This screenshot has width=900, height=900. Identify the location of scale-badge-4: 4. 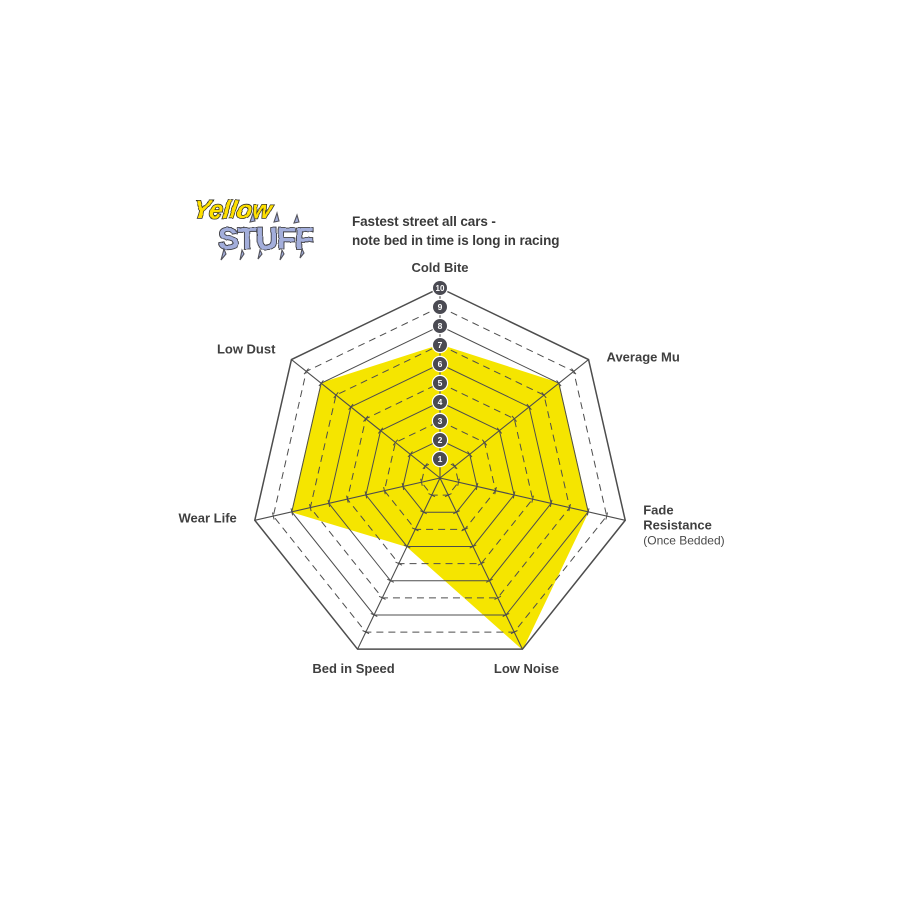
(440, 402).